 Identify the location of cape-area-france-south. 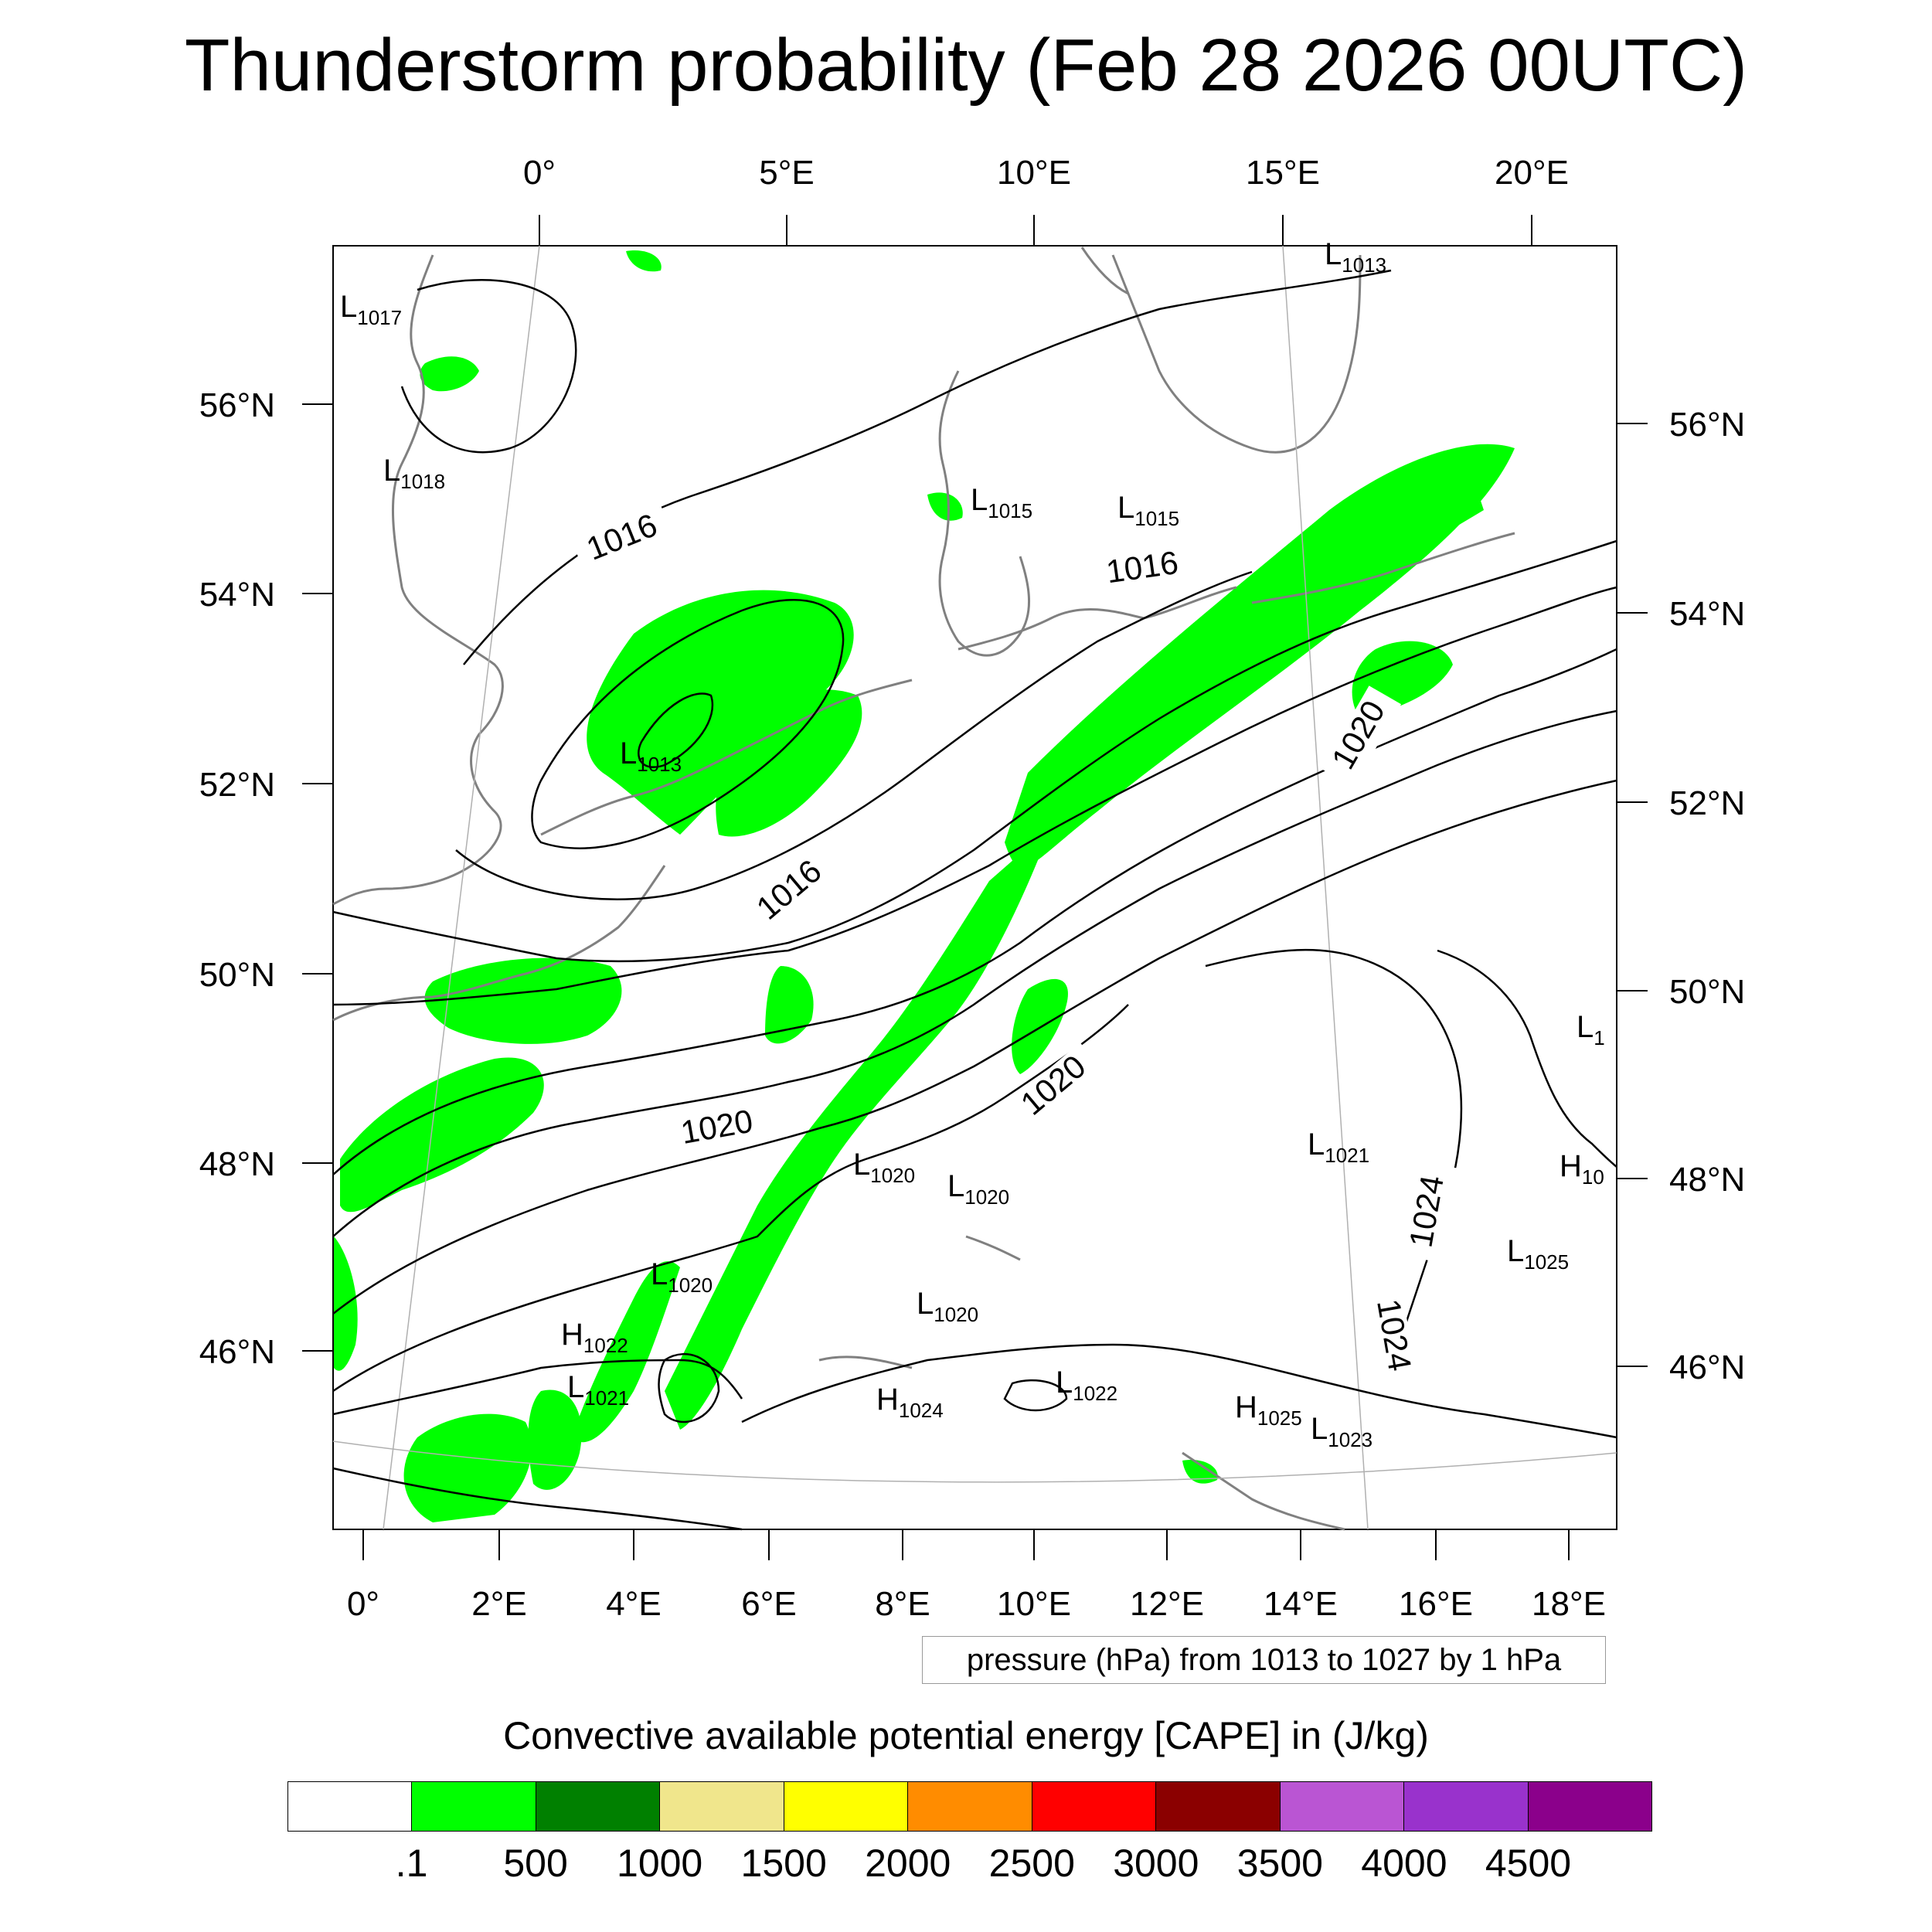
(626, 1352).